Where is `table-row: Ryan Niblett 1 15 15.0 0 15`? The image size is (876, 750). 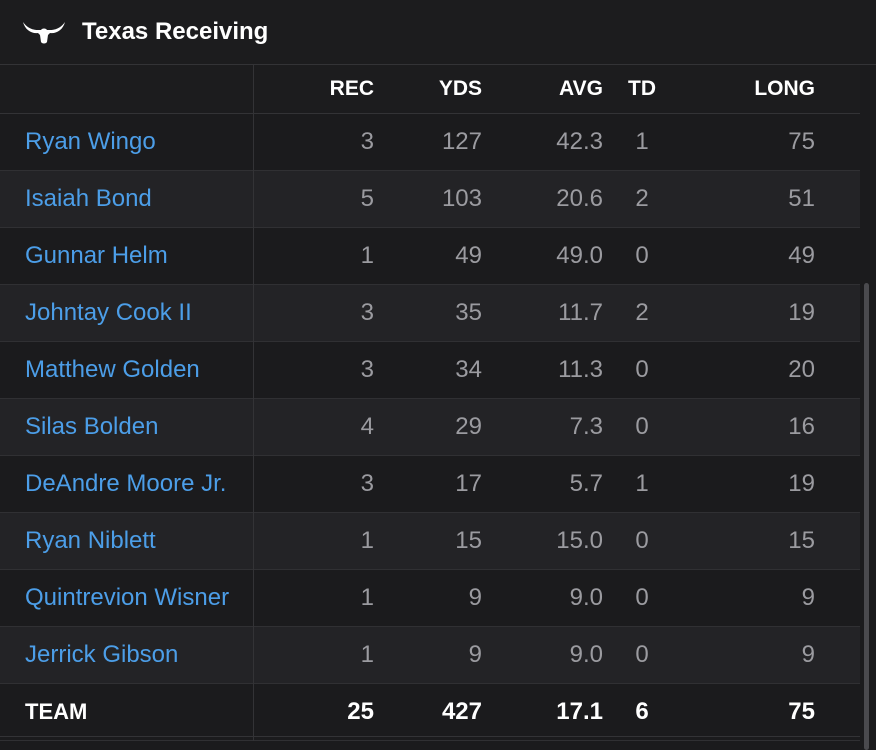 table-row: Ryan Niblett 1 15 15.0 0 15 is located at coordinates (430, 540).